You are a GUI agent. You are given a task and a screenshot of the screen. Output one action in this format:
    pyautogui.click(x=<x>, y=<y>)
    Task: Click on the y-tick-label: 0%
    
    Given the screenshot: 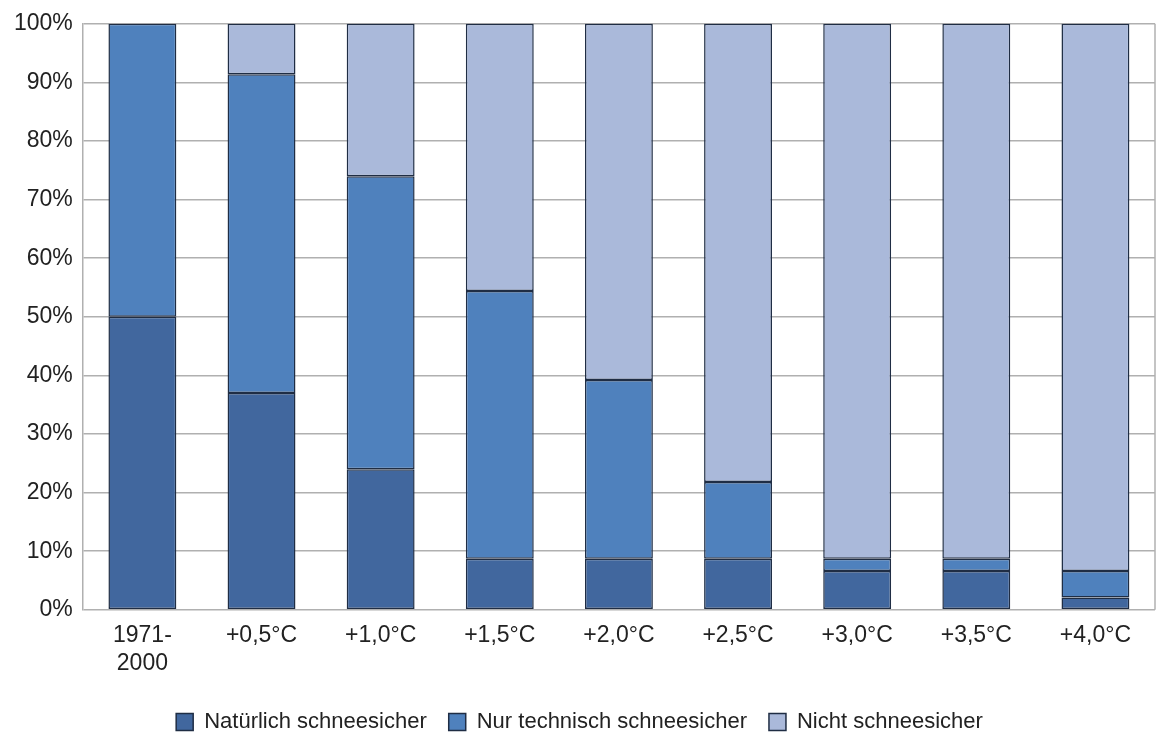 What is the action you would take?
    pyautogui.click(x=56, y=608)
    